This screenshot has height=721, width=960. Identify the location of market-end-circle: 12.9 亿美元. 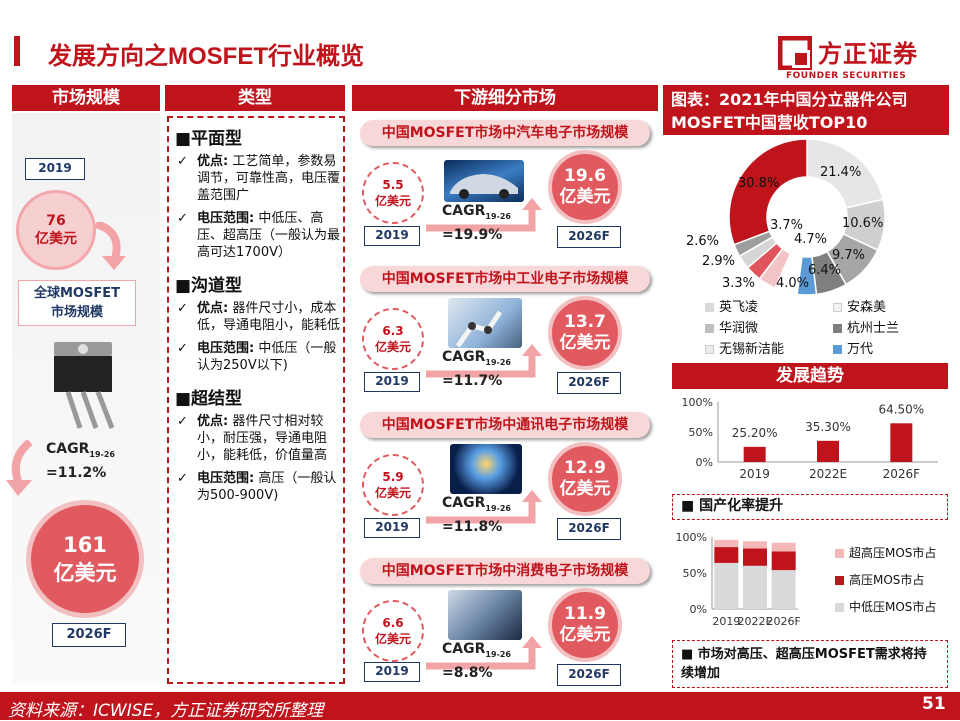
(585, 479).